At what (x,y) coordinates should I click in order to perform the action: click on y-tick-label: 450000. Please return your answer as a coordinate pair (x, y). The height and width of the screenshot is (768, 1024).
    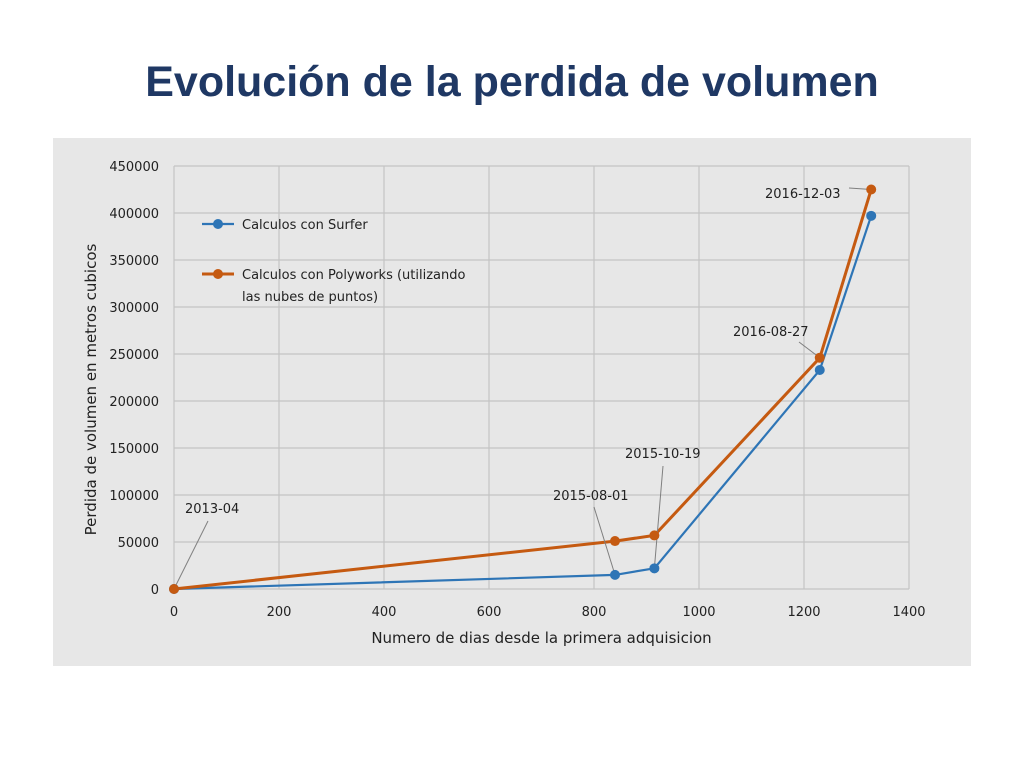
    Looking at the image, I should click on (134, 167).